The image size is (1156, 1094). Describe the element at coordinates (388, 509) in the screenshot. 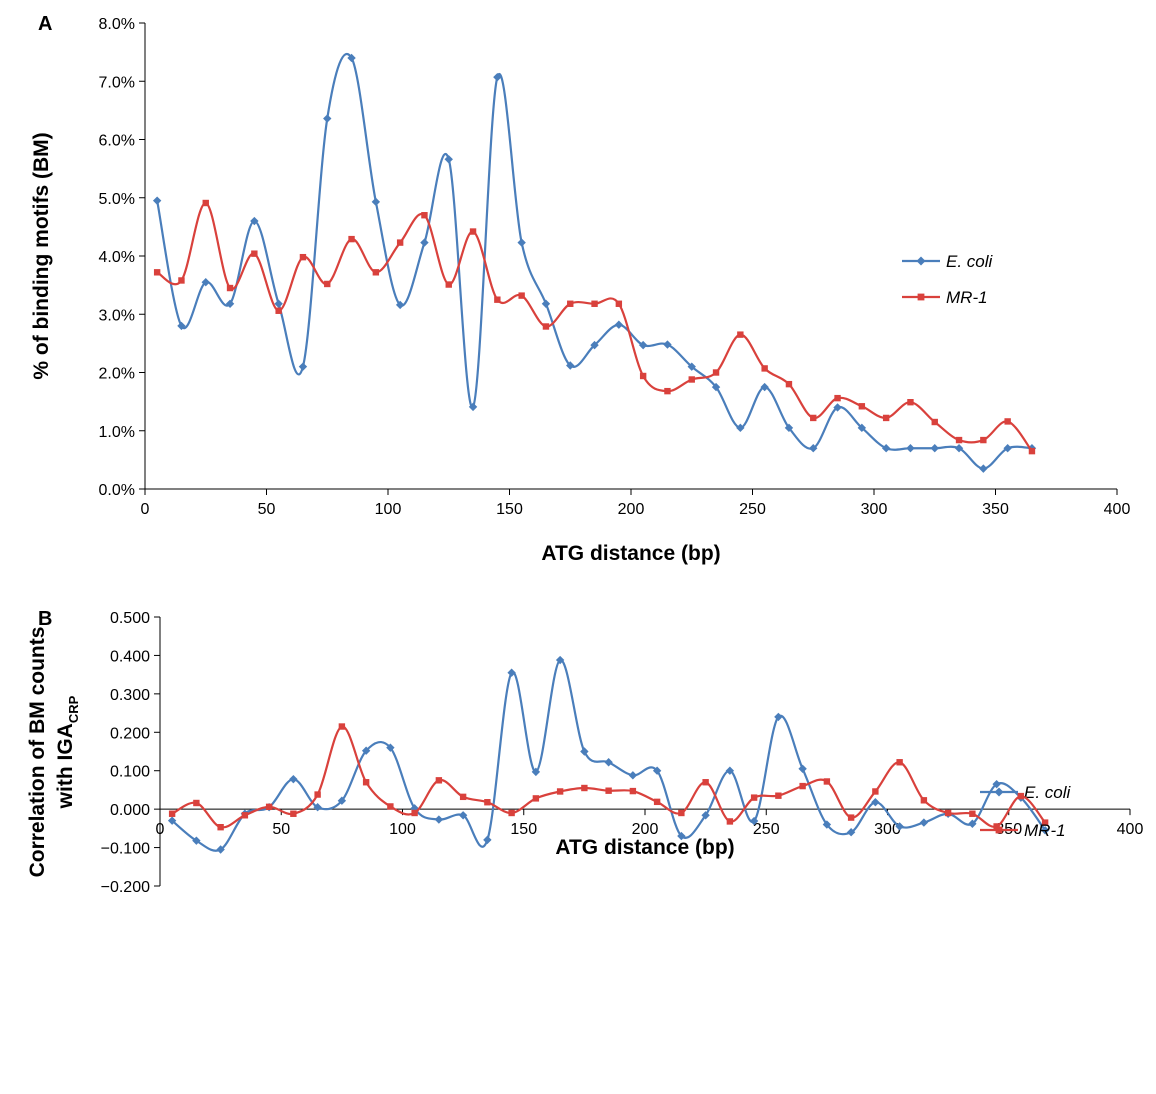

I see `x-tick-label: 100` at that location.